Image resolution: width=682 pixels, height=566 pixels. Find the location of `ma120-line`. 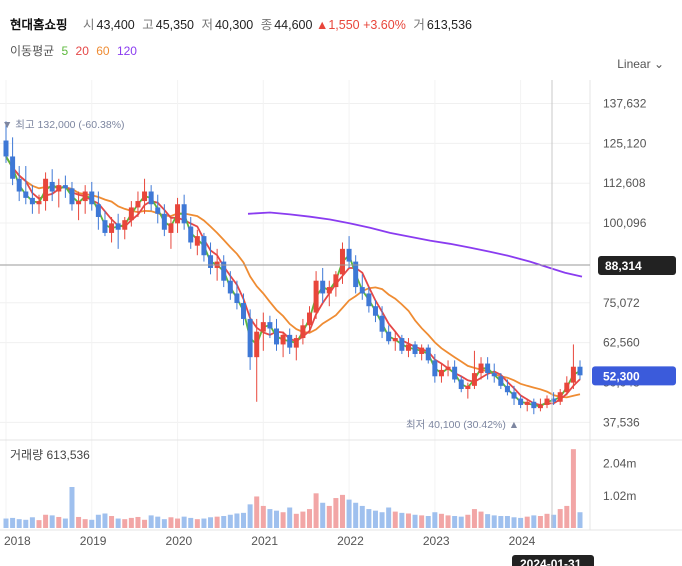

ma120-line is located at coordinates (415, 244).